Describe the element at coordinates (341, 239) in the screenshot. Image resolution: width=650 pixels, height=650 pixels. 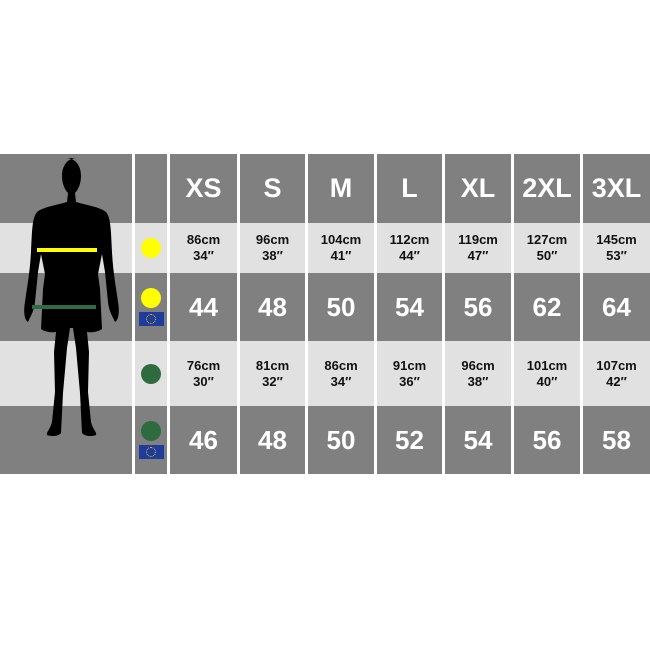
I see `cm-value: 104cm` at that location.